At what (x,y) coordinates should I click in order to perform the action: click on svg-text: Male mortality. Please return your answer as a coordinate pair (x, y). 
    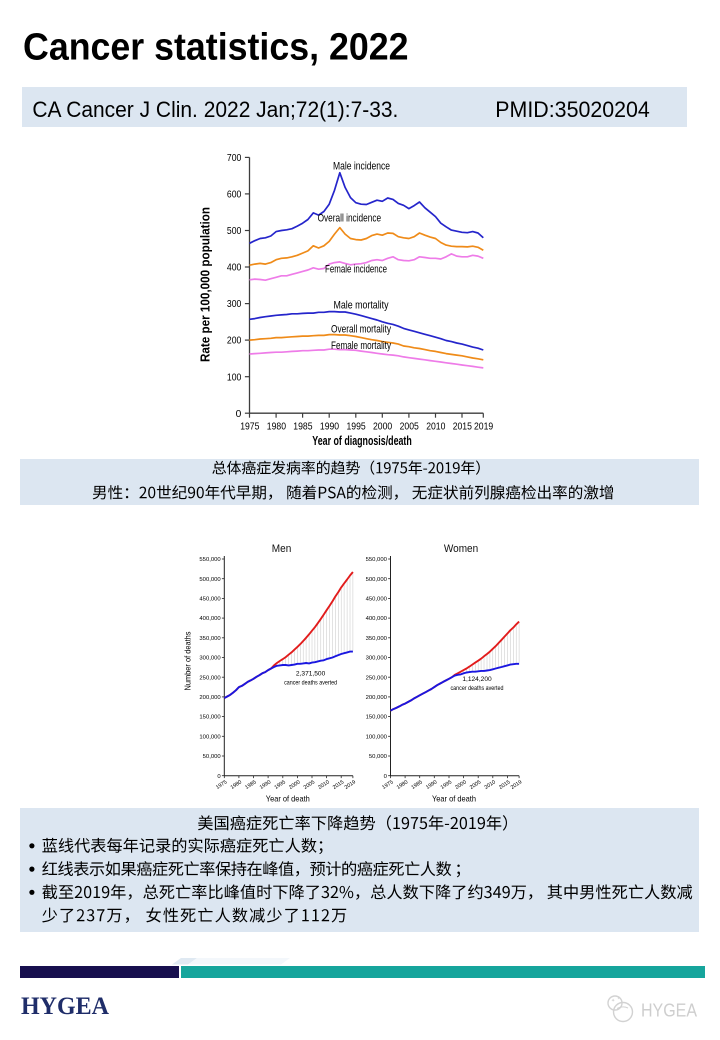
    Looking at the image, I should click on (361, 306).